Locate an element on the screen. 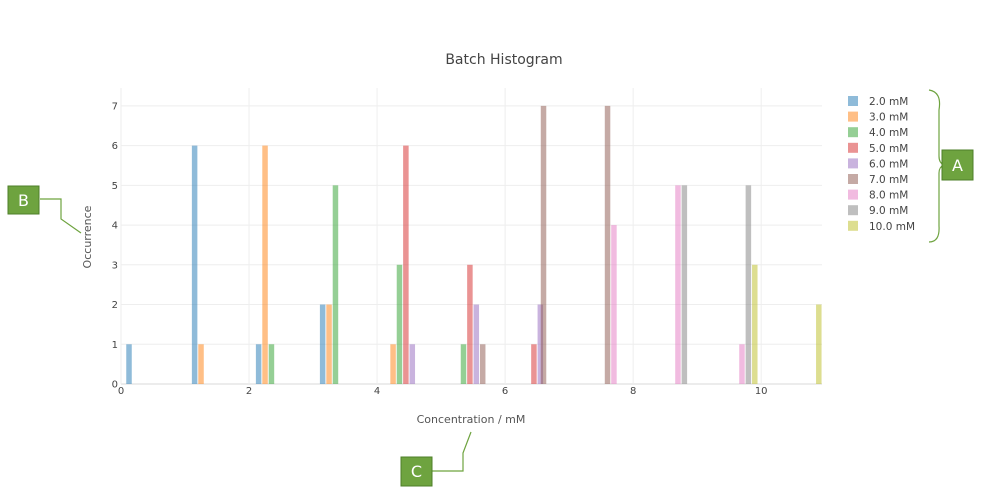 This screenshot has height=503, width=987. callout-c-label: C is located at coordinates (416, 471).